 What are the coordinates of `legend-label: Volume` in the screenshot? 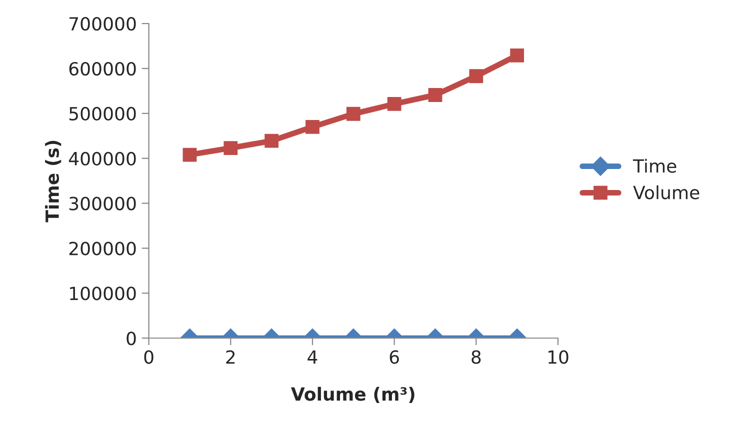 It's located at (666, 192).